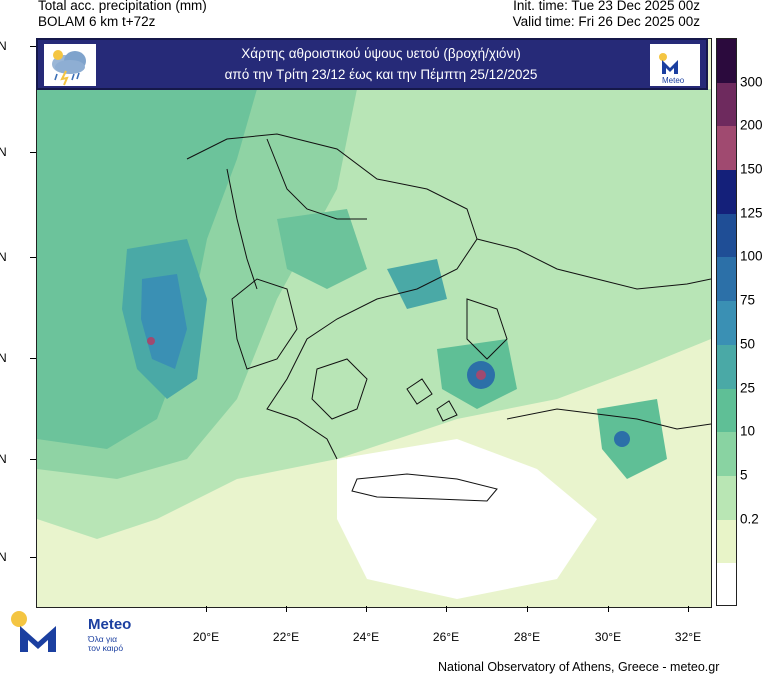  Describe the element at coordinates (527, 637) in the screenshot. I see `lon-label: 28°E` at that location.